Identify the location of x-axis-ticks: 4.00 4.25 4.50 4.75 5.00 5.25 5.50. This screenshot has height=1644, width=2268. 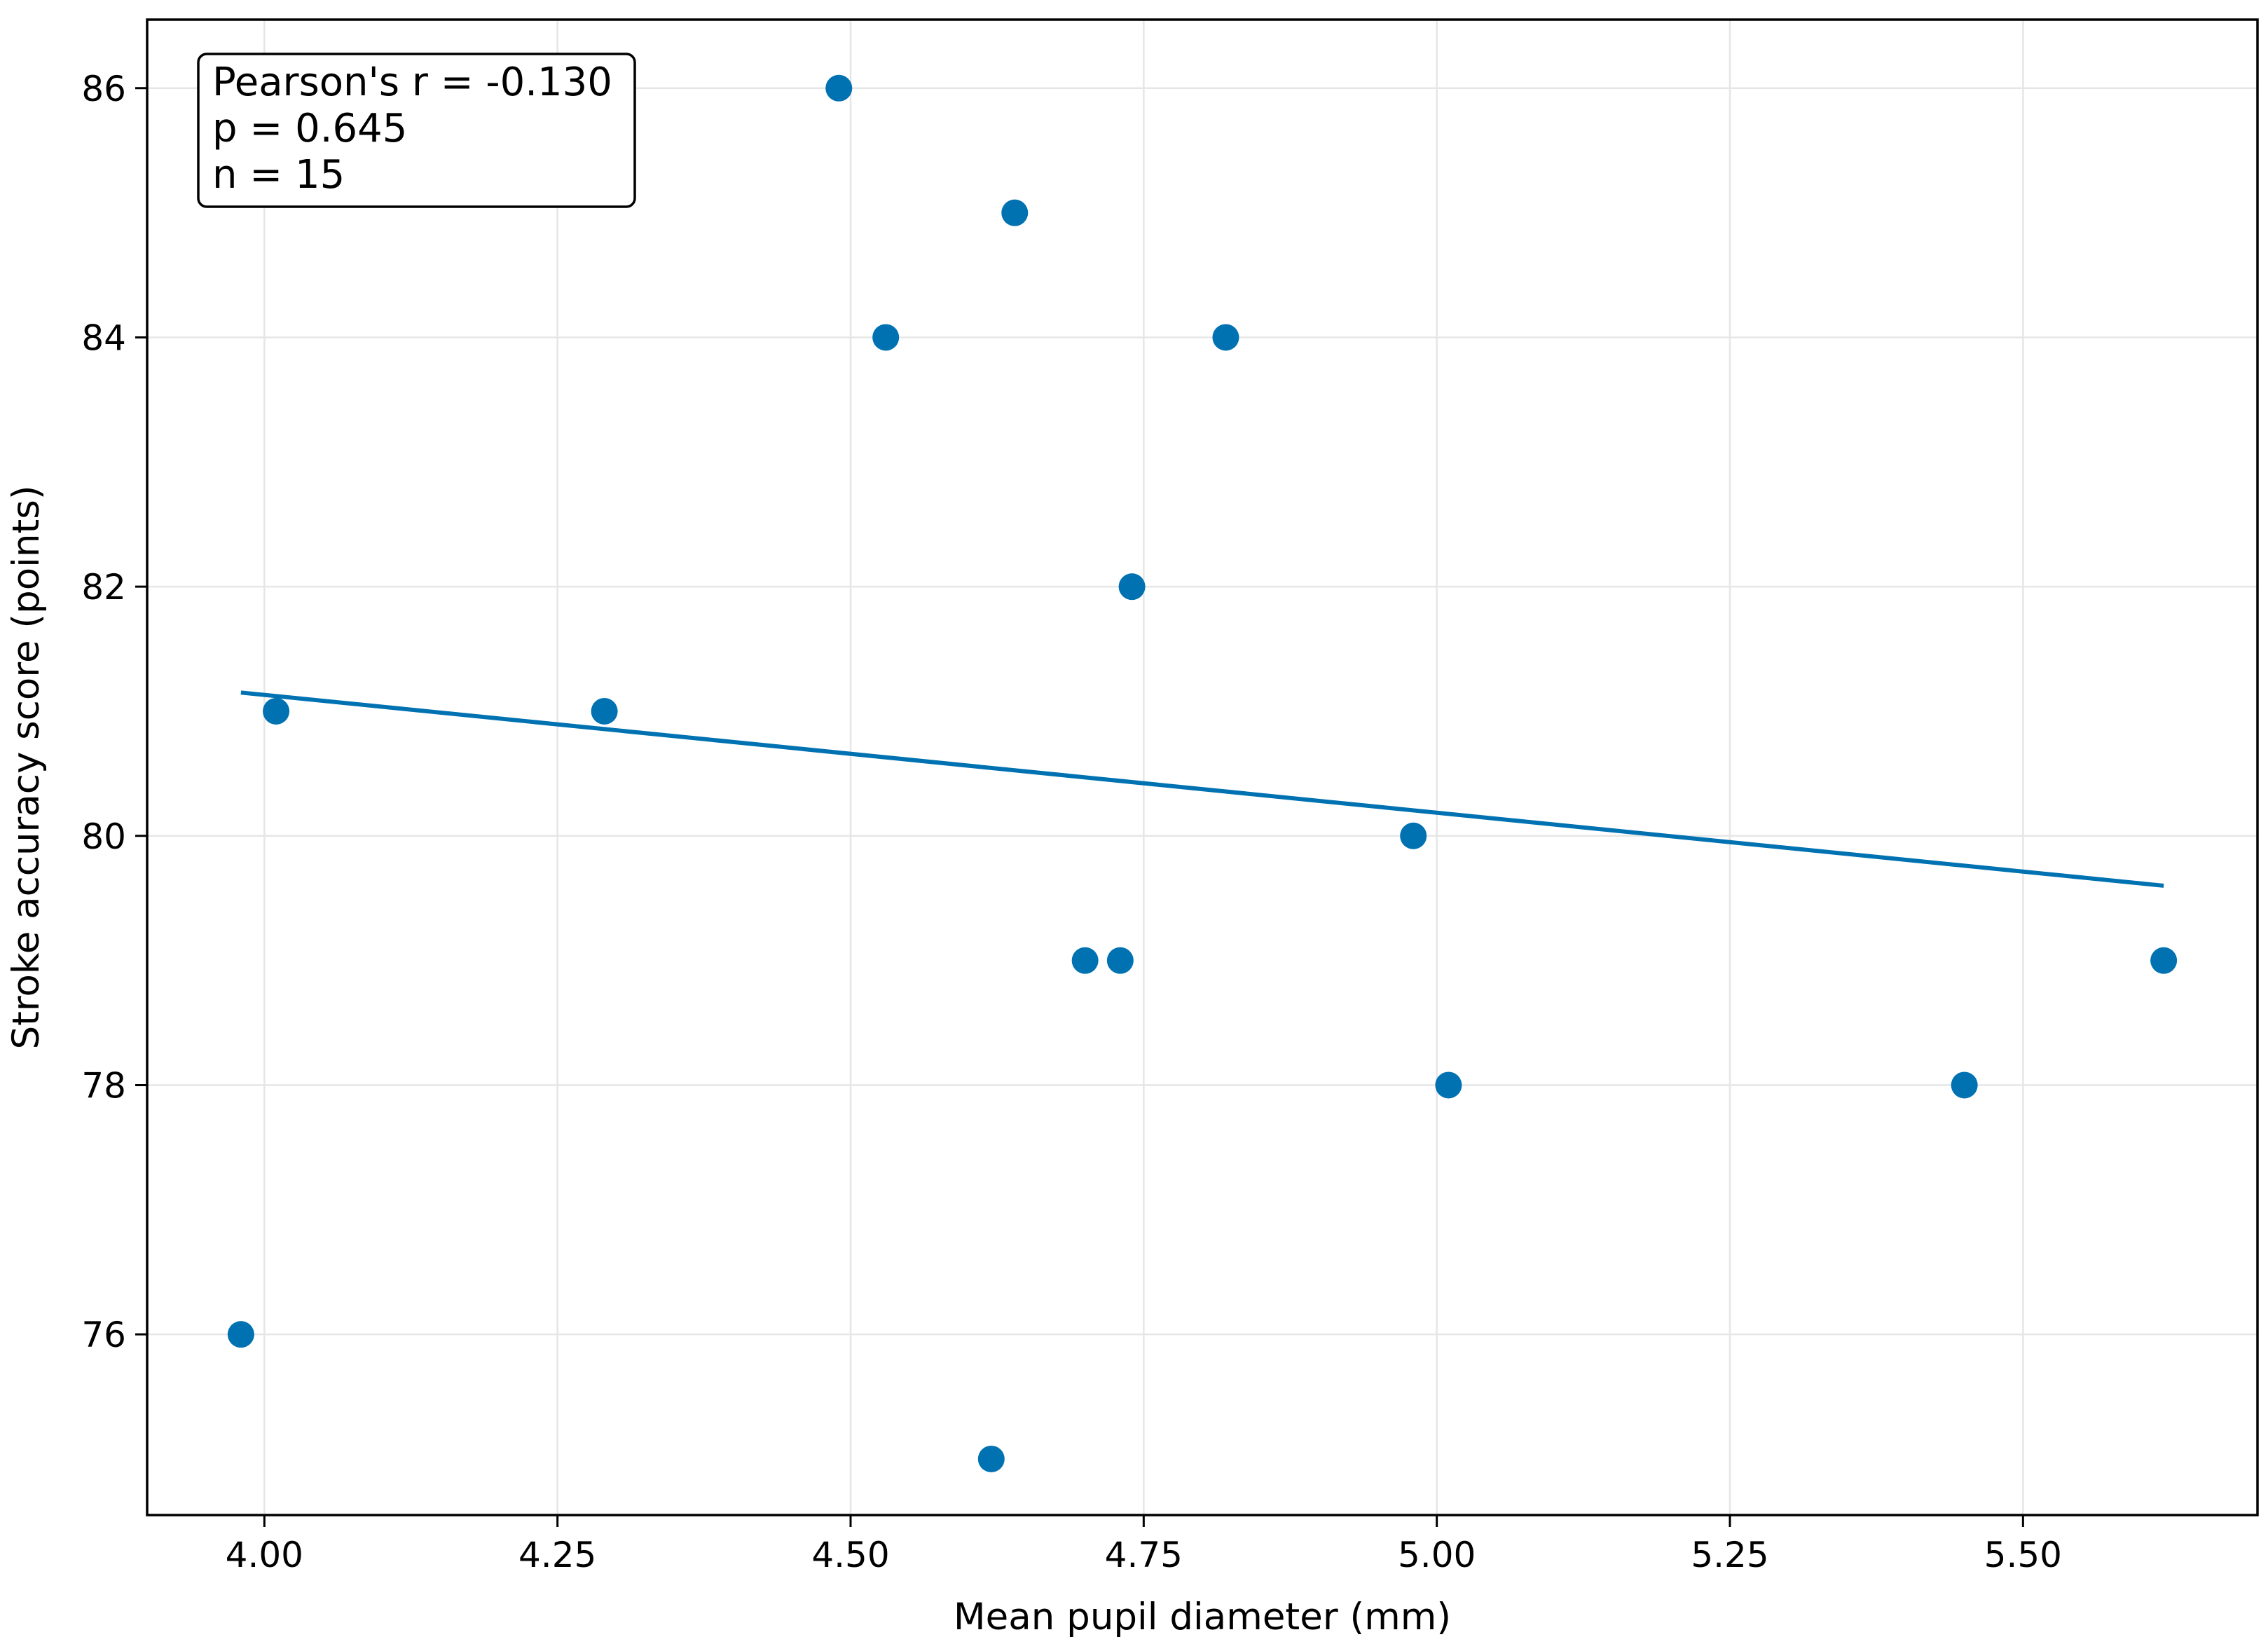
(1144, 1545).